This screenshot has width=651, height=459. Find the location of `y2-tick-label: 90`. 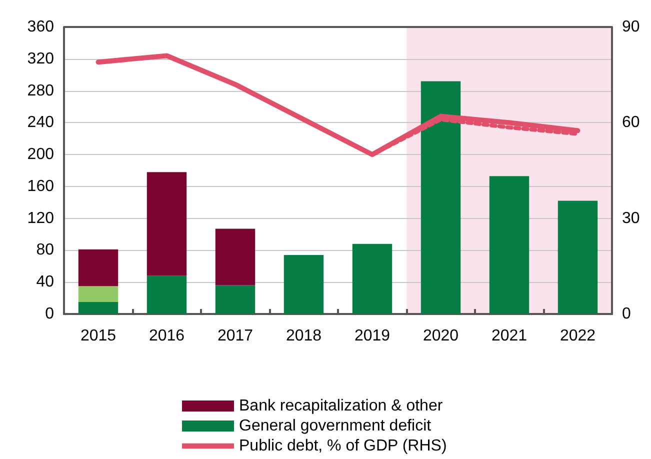

y2-tick-label: 90 is located at coordinates (631, 27).